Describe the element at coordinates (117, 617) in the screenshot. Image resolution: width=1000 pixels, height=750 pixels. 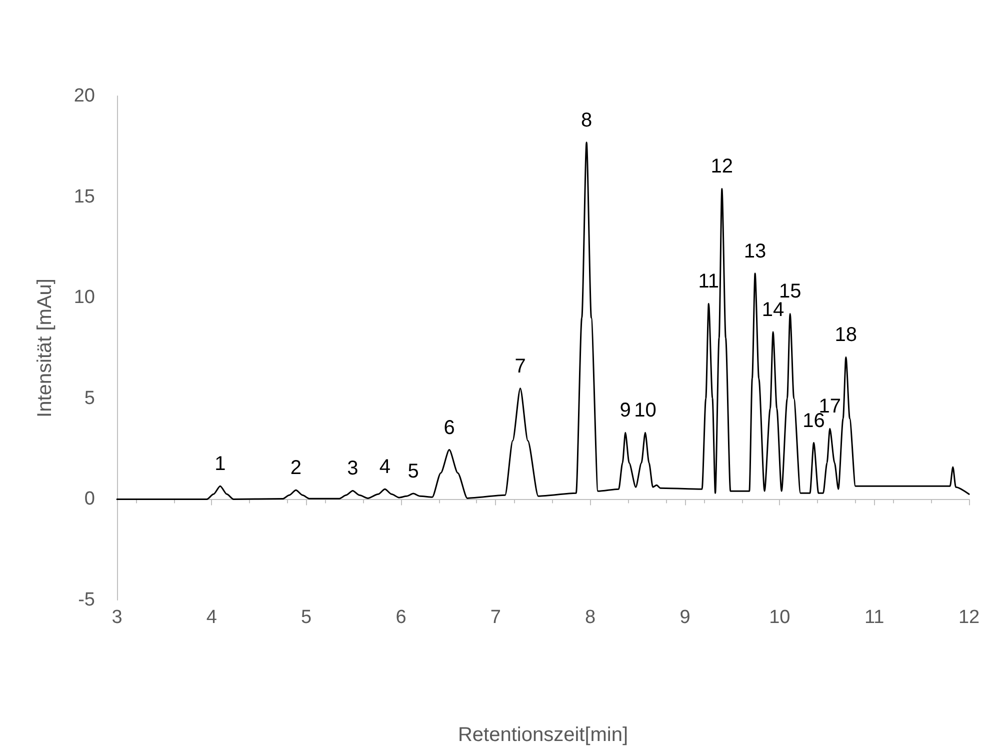
I see `x-tick-label: 3` at that location.